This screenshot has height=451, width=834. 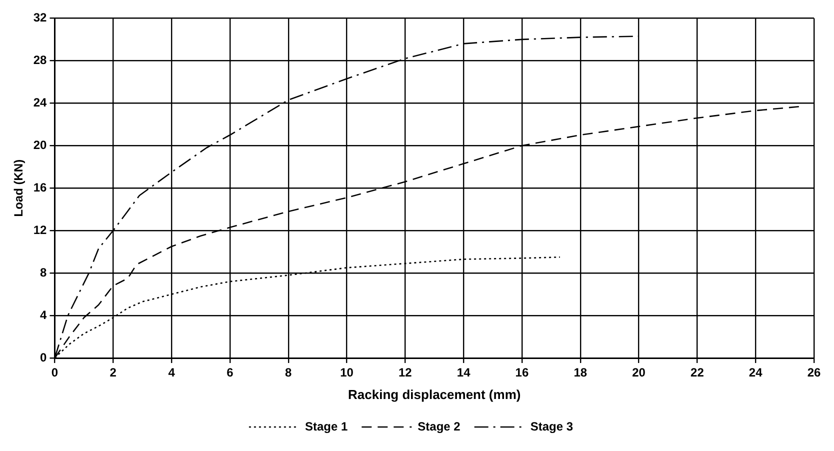 I want to click on x-tick-label: 16, so click(x=522, y=373).